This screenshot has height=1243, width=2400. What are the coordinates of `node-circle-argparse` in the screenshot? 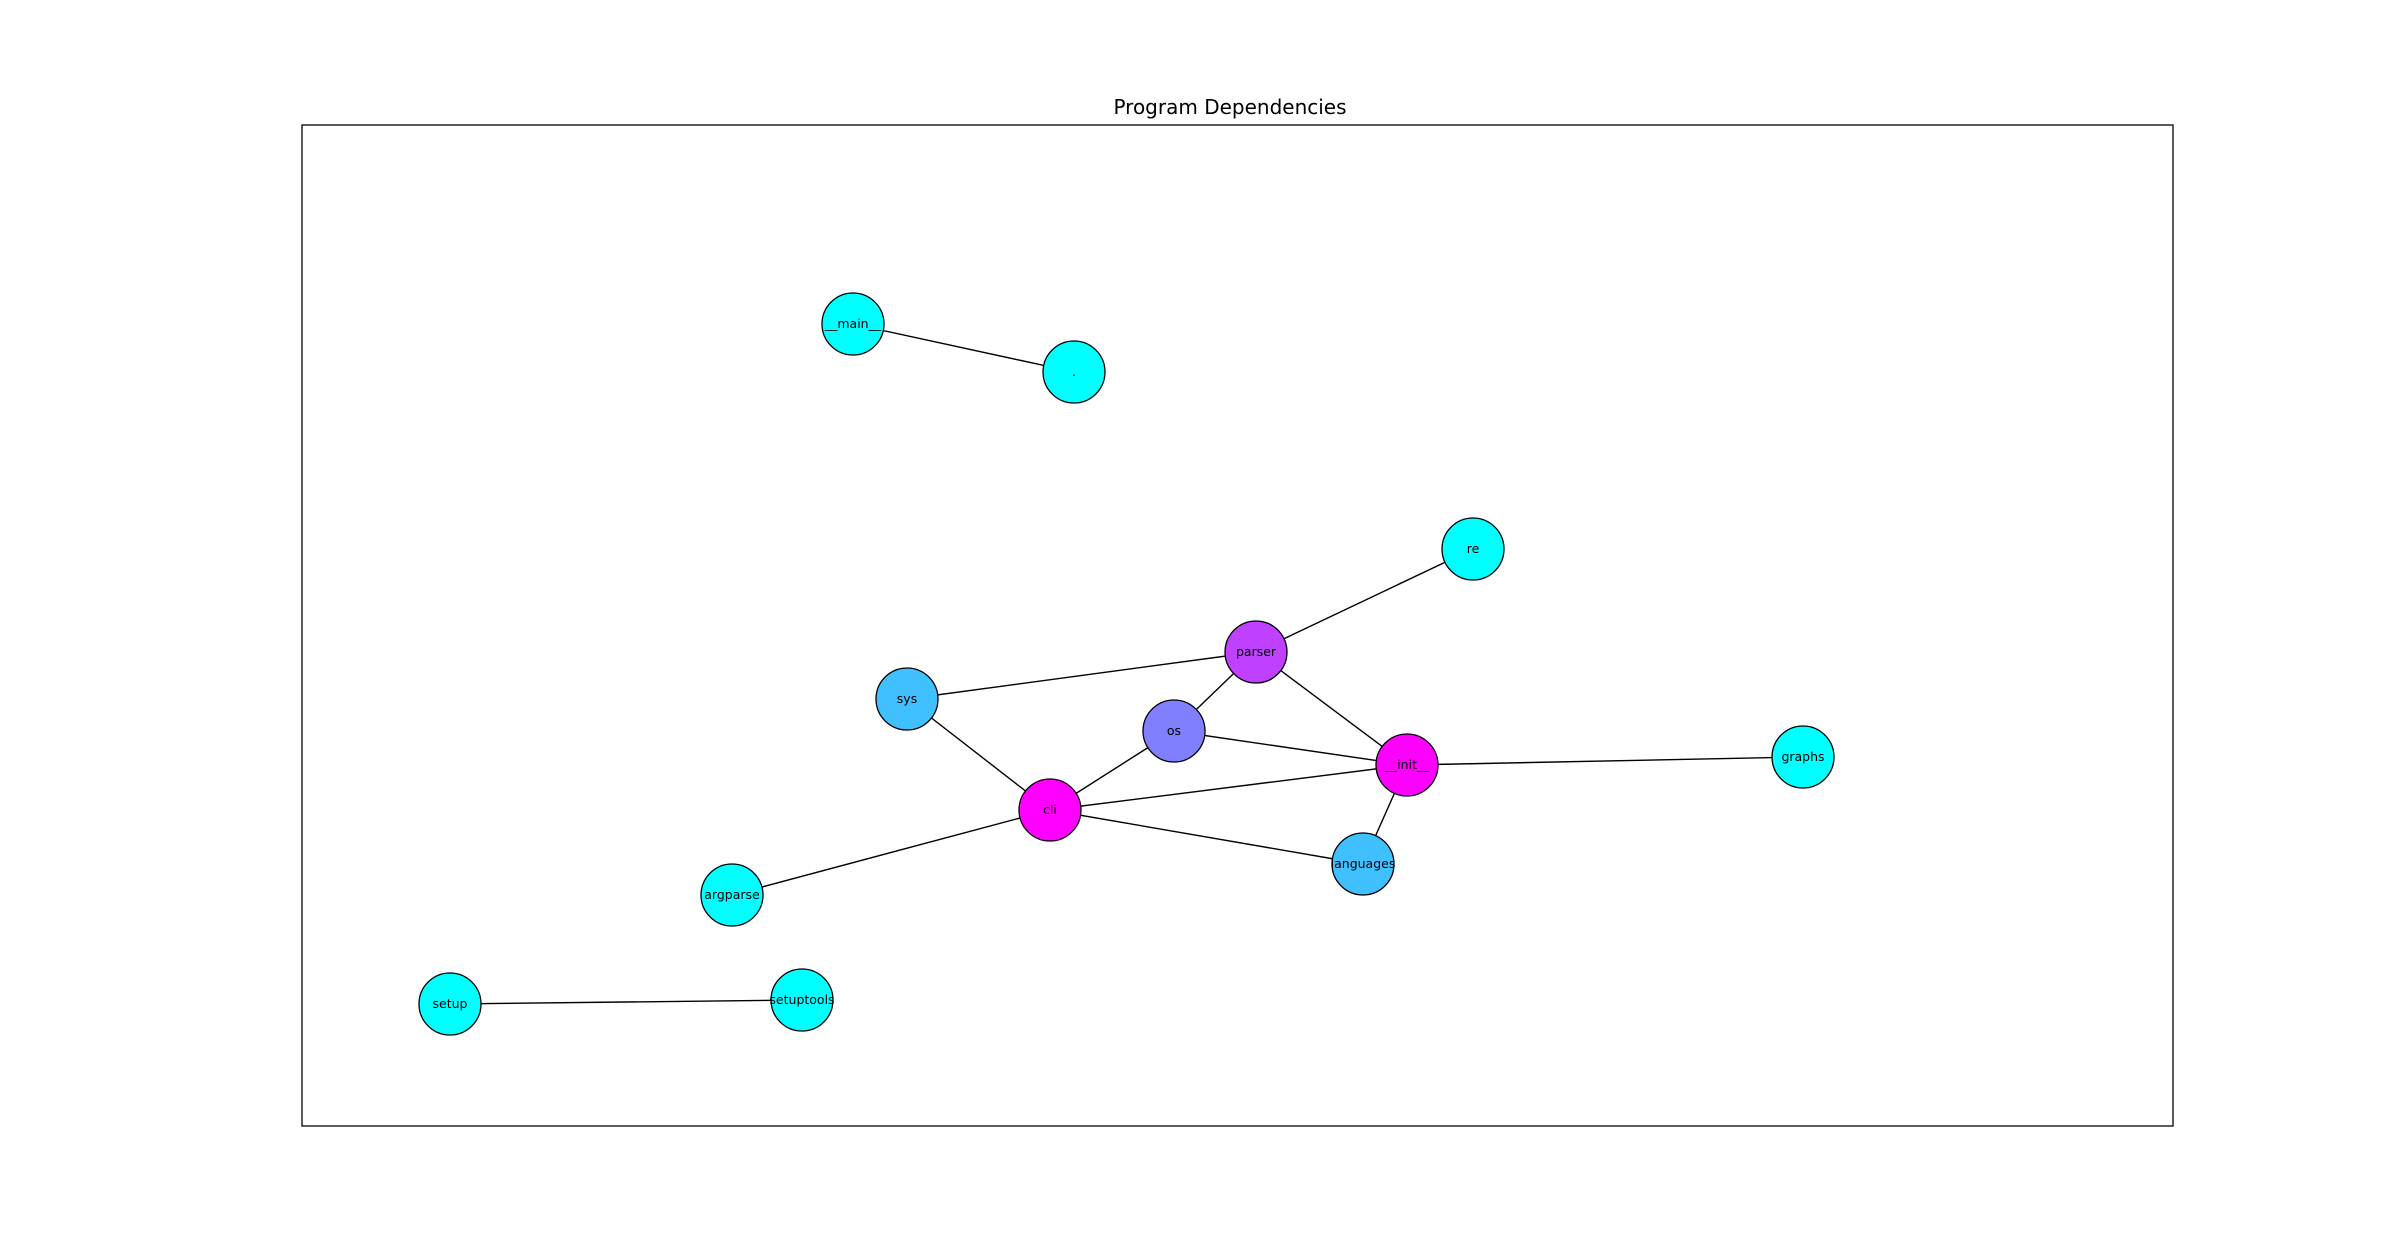 It's located at (732, 895).